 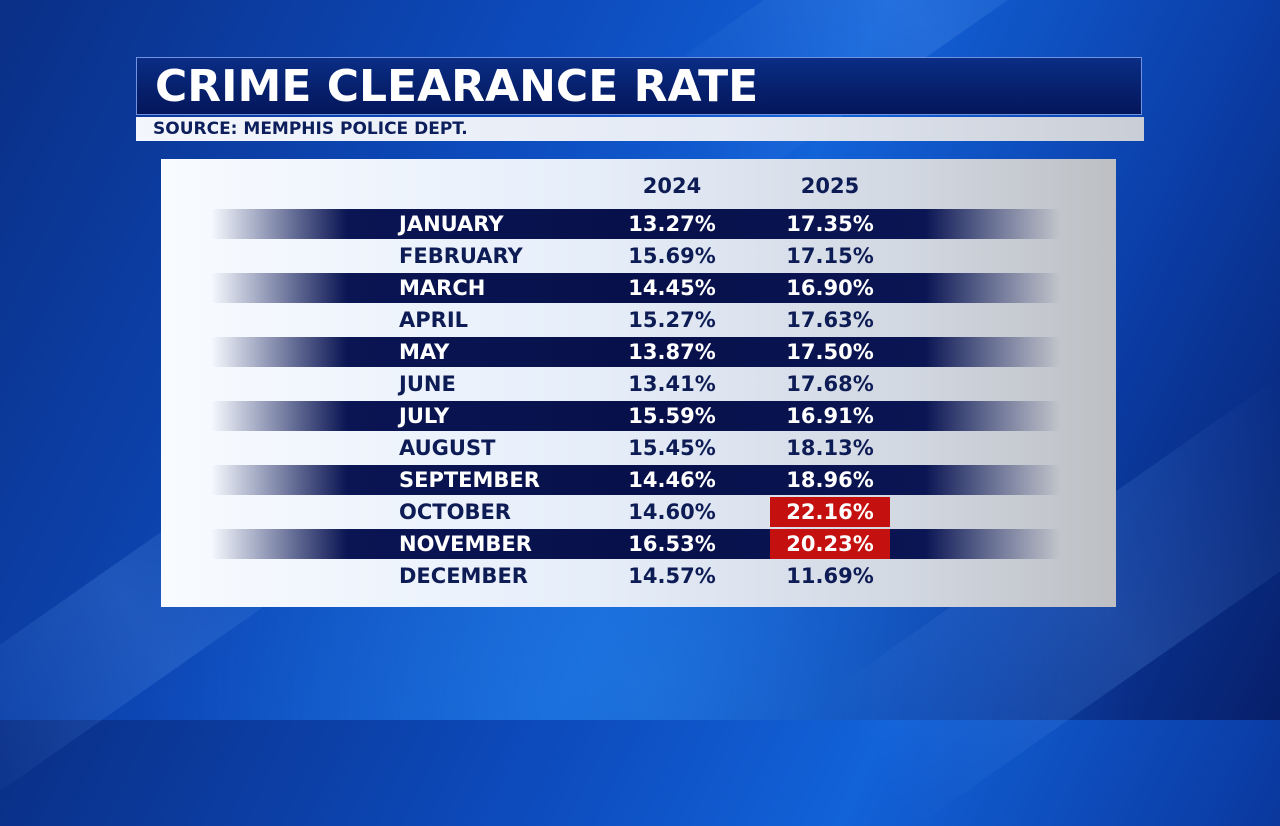 What do you see at coordinates (830, 480) in the screenshot?
I see `value-2025: 18.96%` at bounding box center [830, 480].